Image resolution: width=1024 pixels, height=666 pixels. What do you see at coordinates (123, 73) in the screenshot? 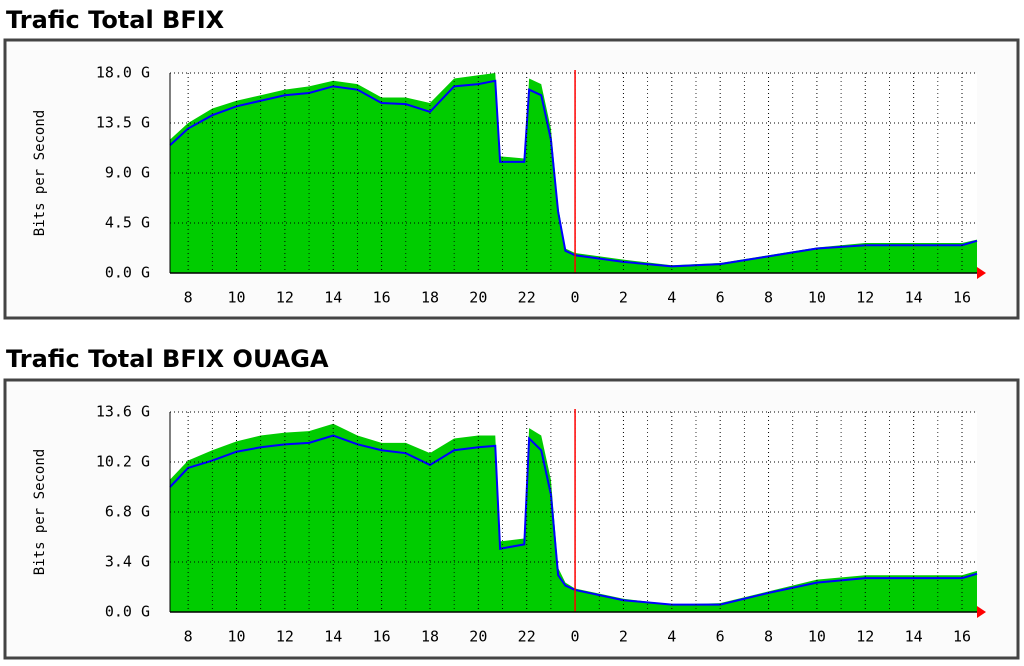
I see `y-tick-label: 18.0 G` at bounding box center [123, 73].